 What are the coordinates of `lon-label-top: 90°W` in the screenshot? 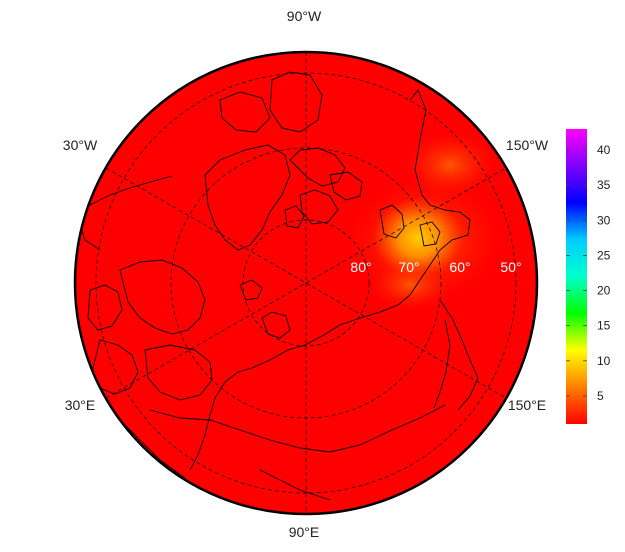 It's located at (304, 16).